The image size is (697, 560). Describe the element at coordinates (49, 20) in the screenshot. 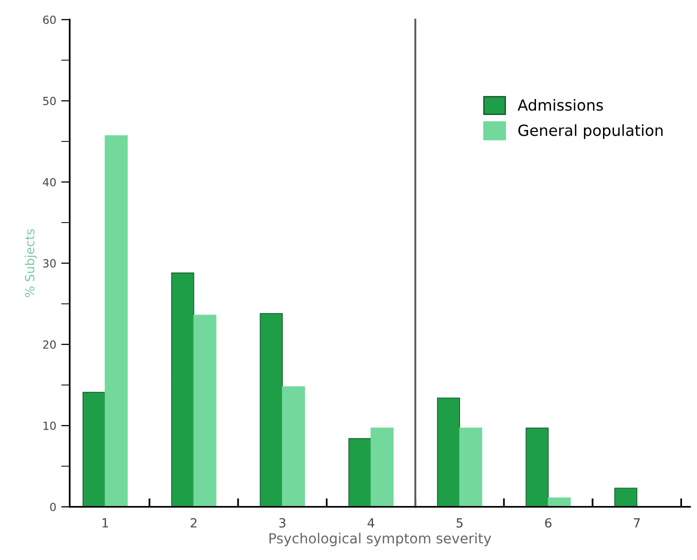

I see `y-tick-label: 60` at that location.